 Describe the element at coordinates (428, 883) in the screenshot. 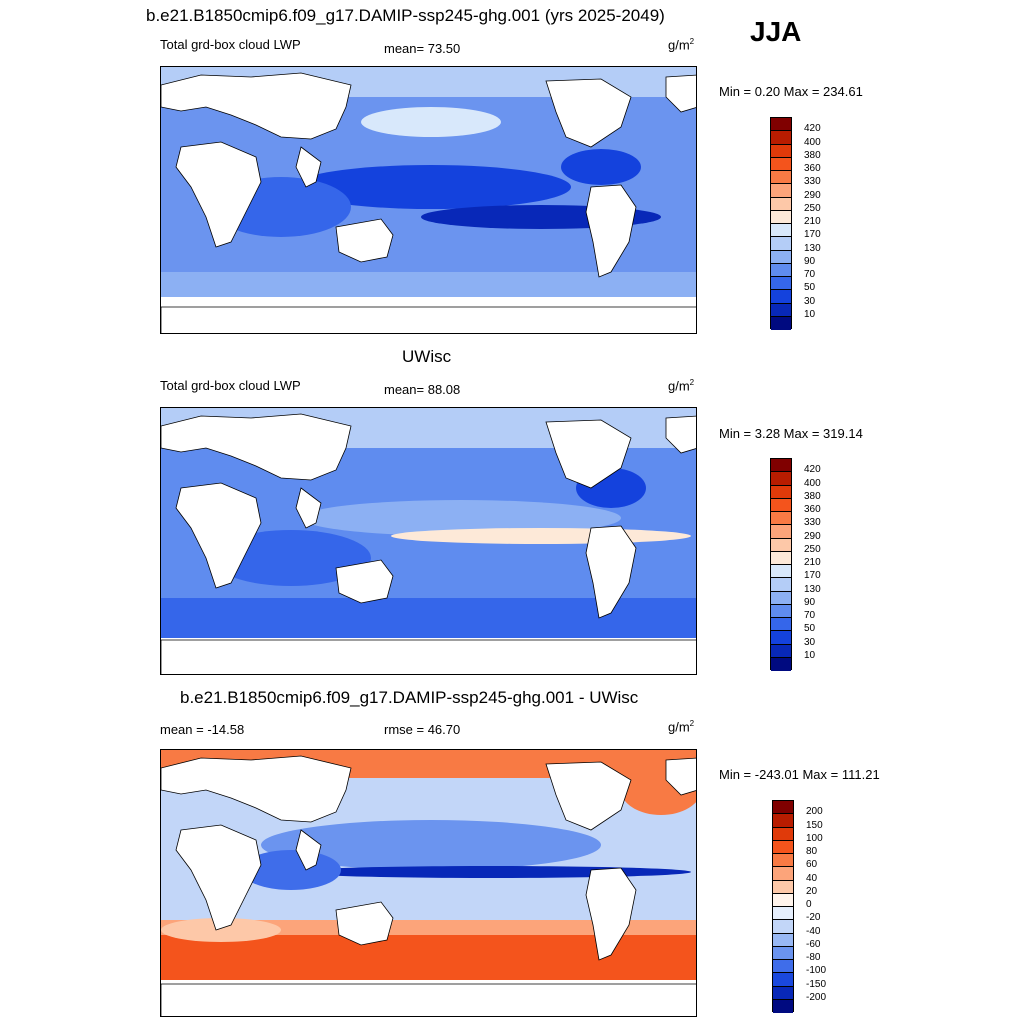

I see `panel3-map` at that location.